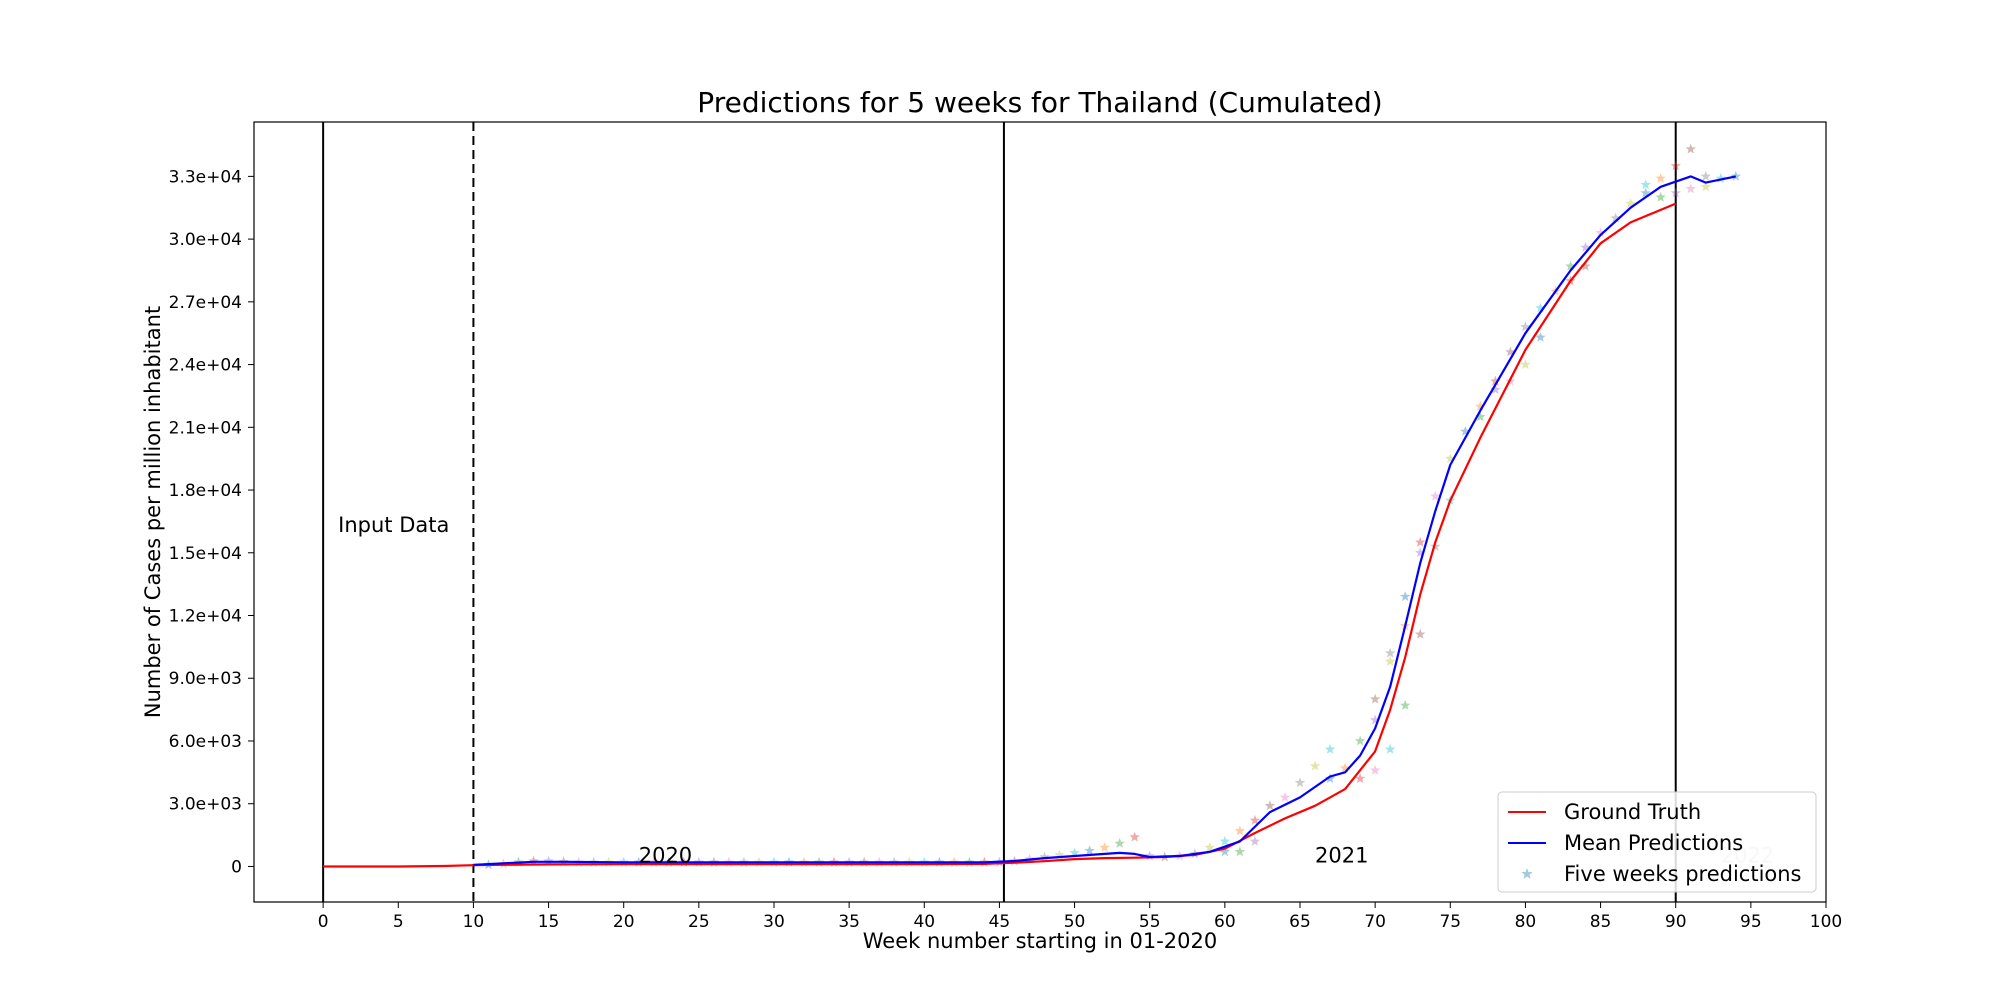  What do you see at coordinates (1375, 922) in the screenshot?
I see `x-tick-label: 70` at bounding box center [1375, 922].